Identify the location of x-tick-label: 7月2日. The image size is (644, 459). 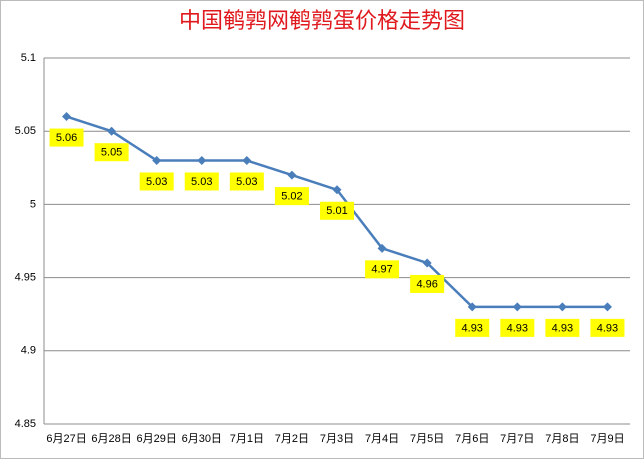
(292, 439).